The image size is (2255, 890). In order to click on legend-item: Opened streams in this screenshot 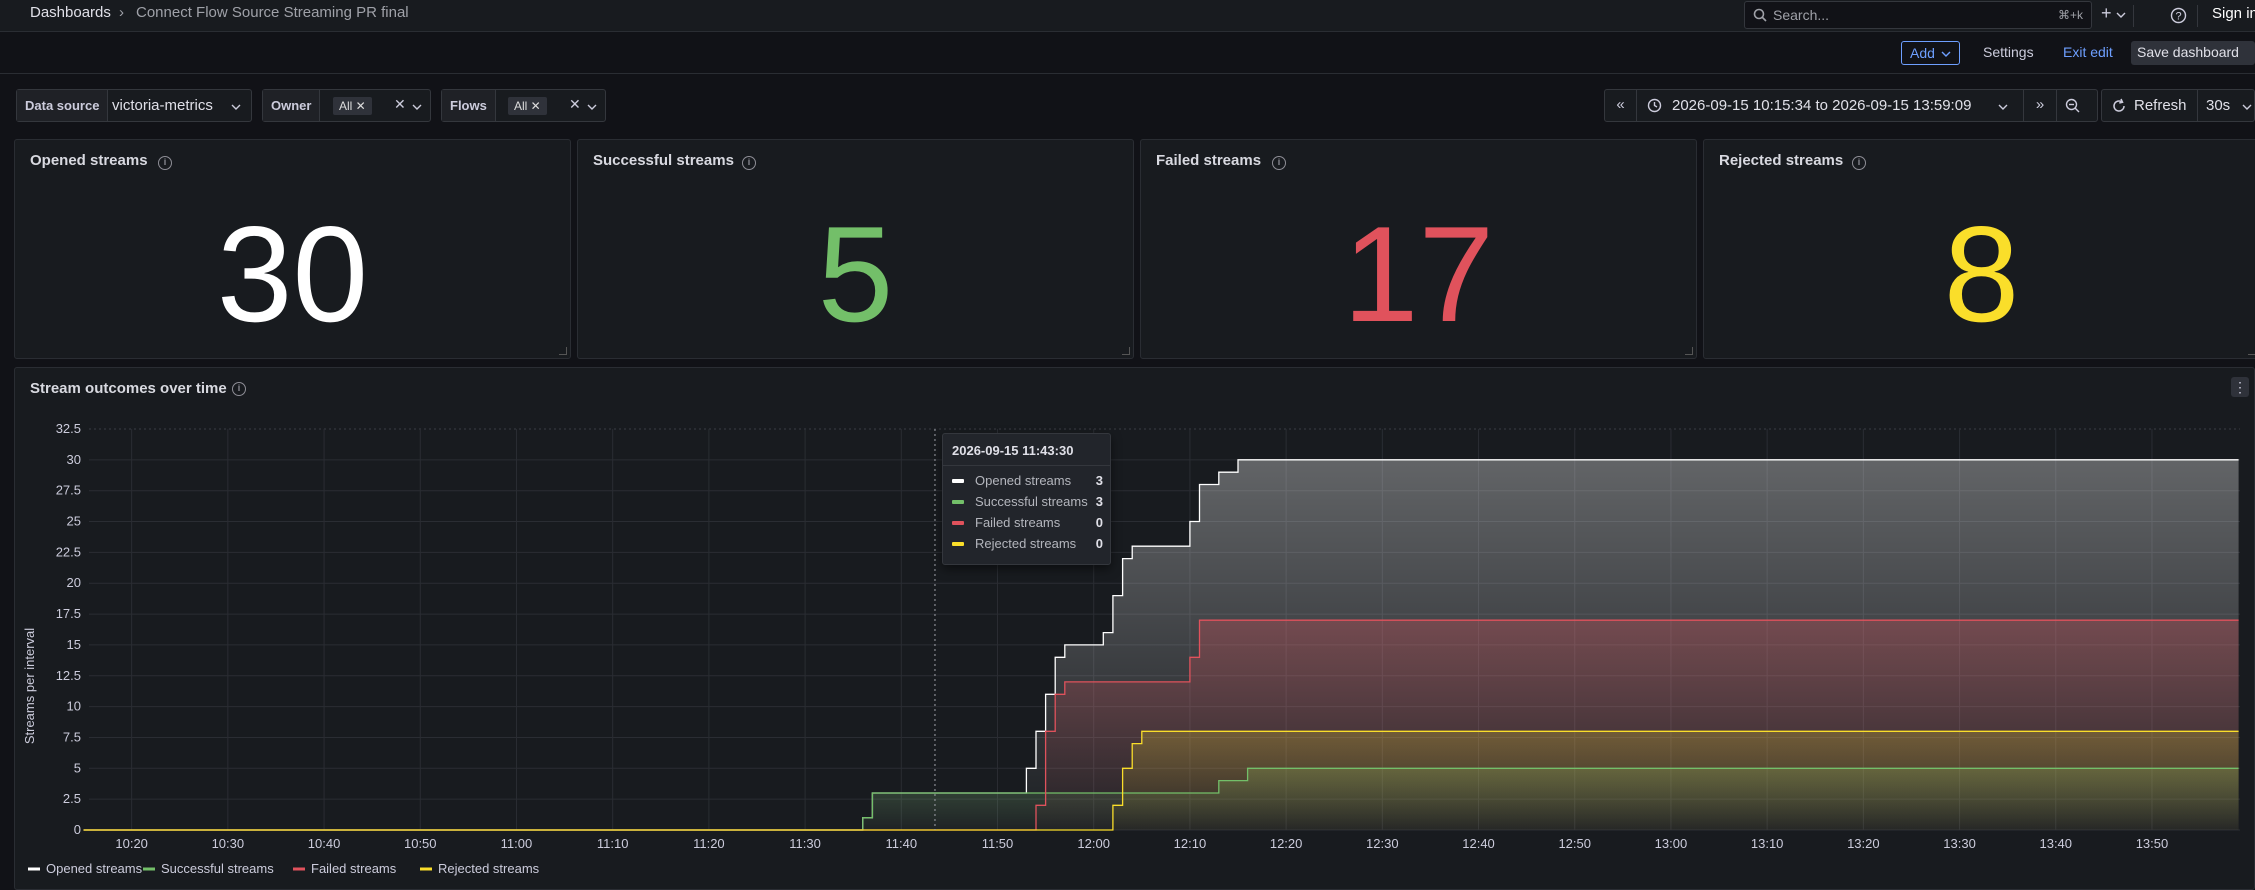, I will do `click(94, 868)`.